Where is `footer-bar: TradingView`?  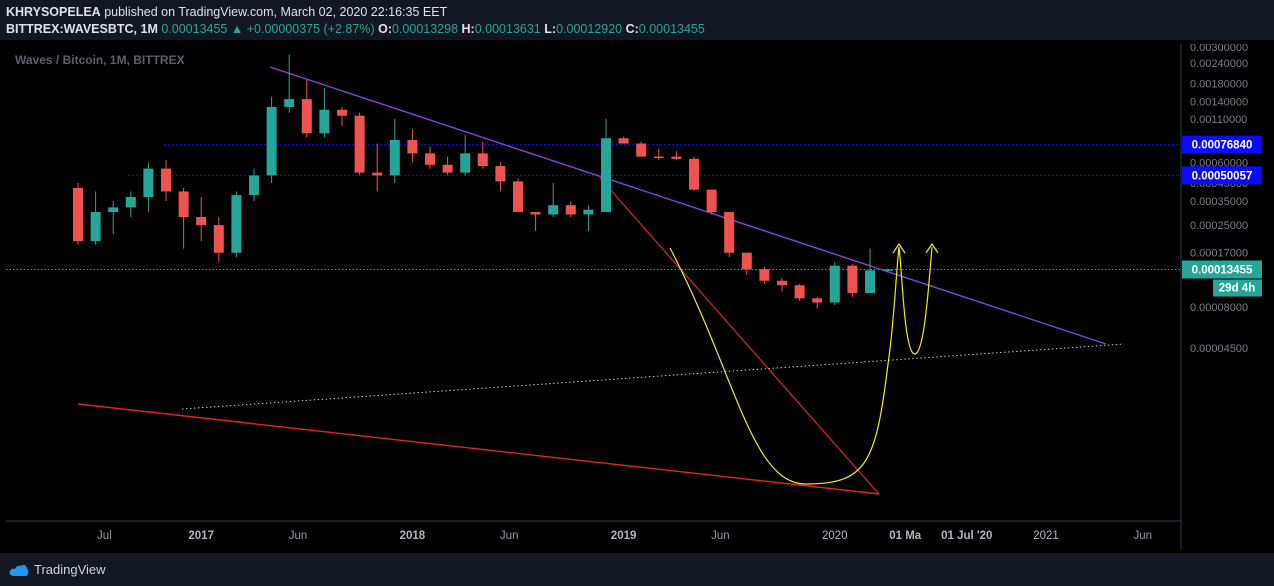
footer-bar: TradingView is located at coordinates (637, 569).